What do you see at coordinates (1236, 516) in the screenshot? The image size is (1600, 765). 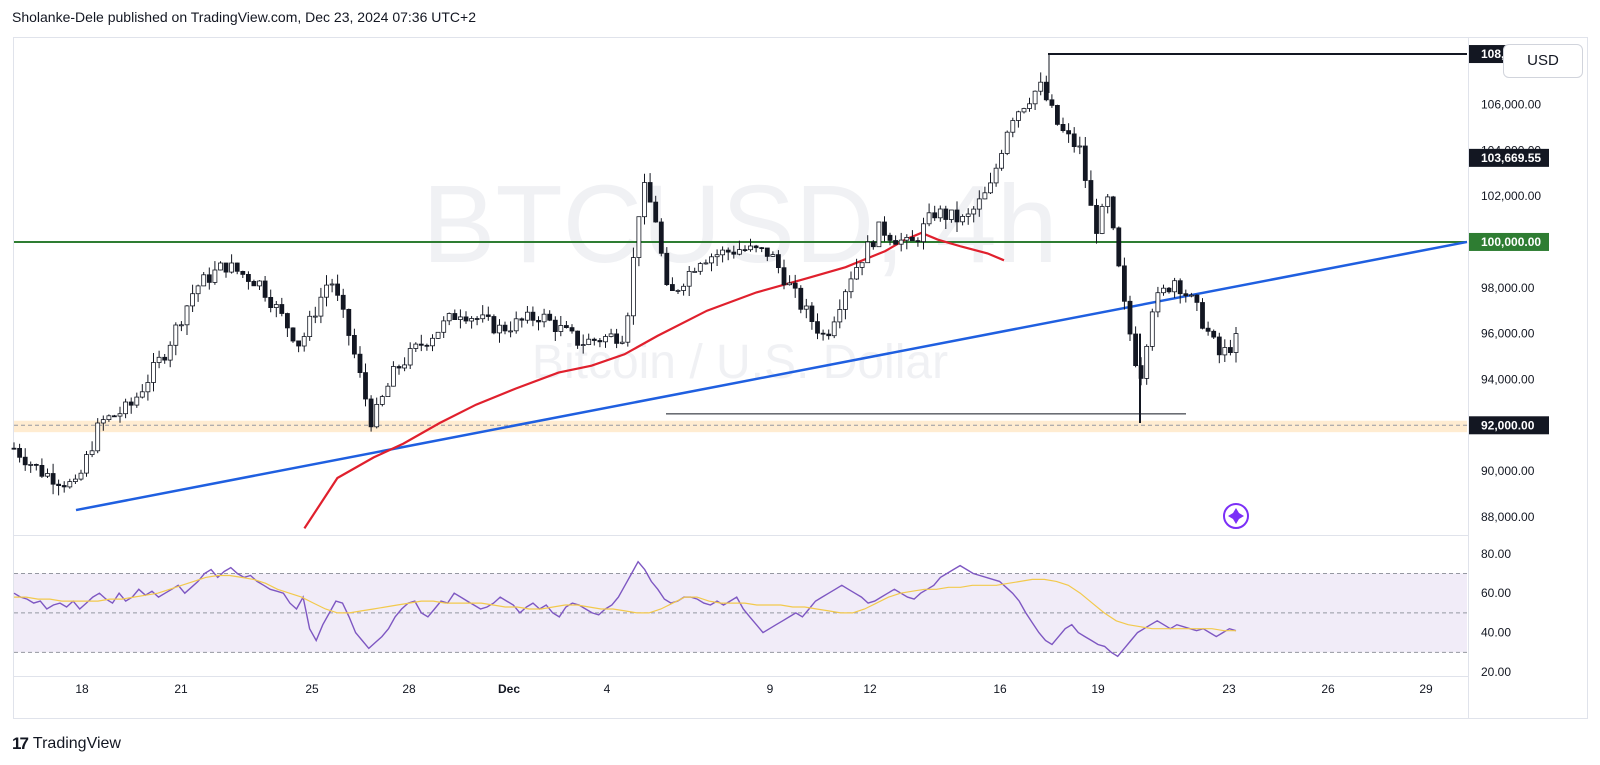 I see `compass-icon` at bounding box center [1236, 516].